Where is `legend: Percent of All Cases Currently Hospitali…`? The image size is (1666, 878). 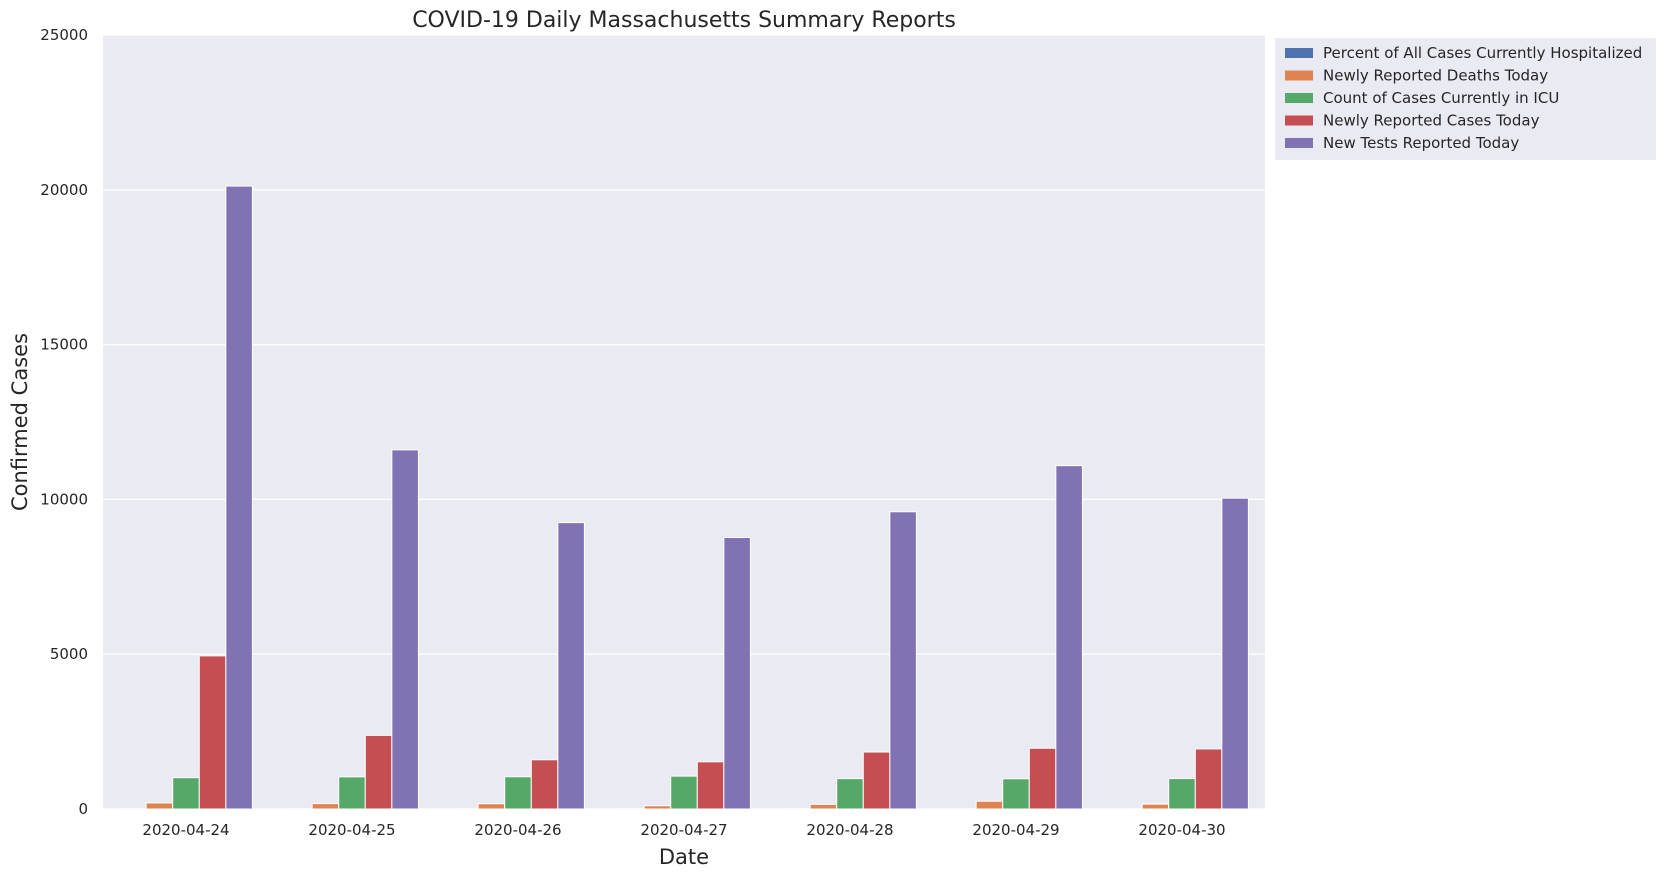 legend: Percent of All Cases Currently Hospitali… is located at coordinates (1465, 99).